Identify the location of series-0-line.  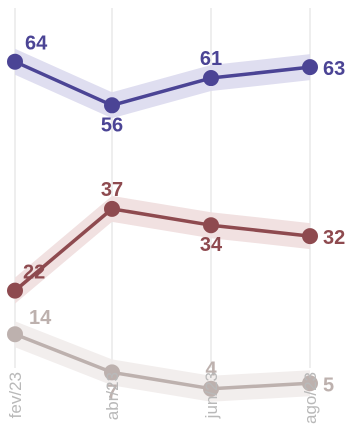
(162, 83).